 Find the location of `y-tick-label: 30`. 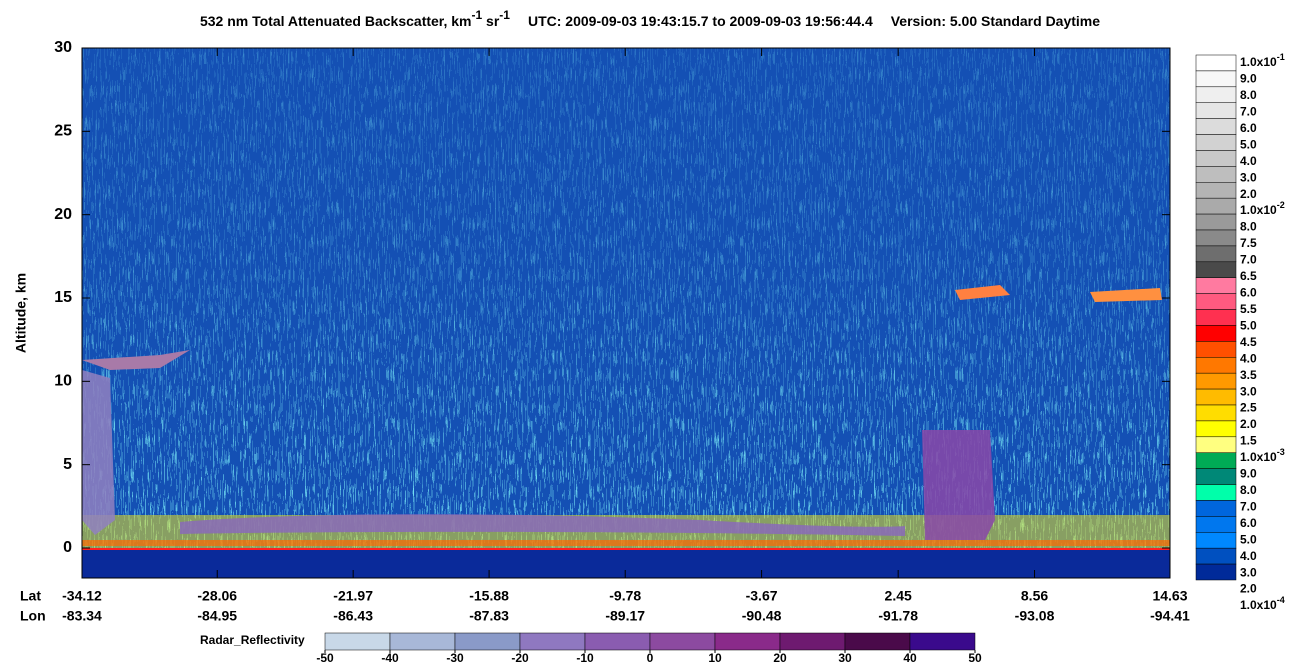

y-tick-label: 30 is located at coordinates (63, 47).